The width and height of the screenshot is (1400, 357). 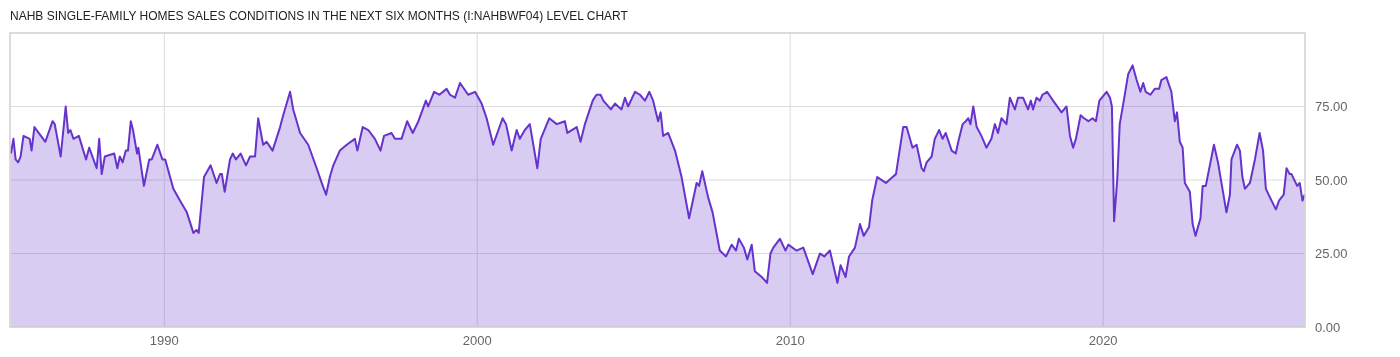 What do you see at coordinates (1331, 254) in the screenshot?
I see `y-tick-label: 25.00` at bounding box center [1331, 254].